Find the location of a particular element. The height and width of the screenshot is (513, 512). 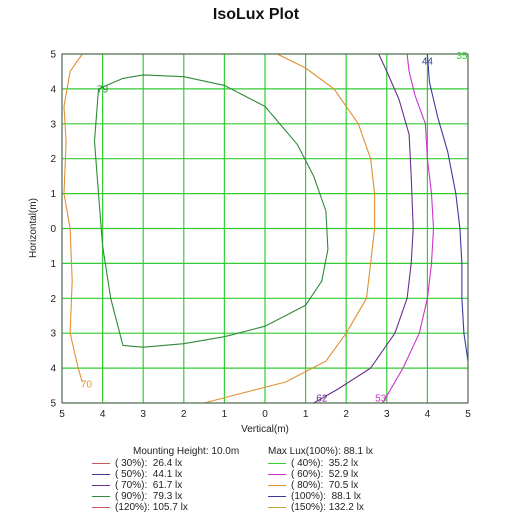

legend-text: ( 30%): 26.4 lx is located at coordinates (149, 463).